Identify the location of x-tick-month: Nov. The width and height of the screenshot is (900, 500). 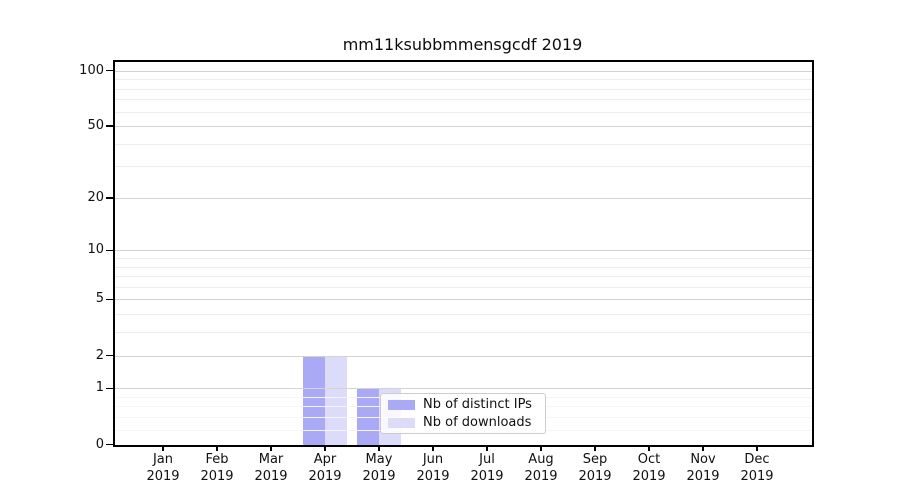
(703, 459).